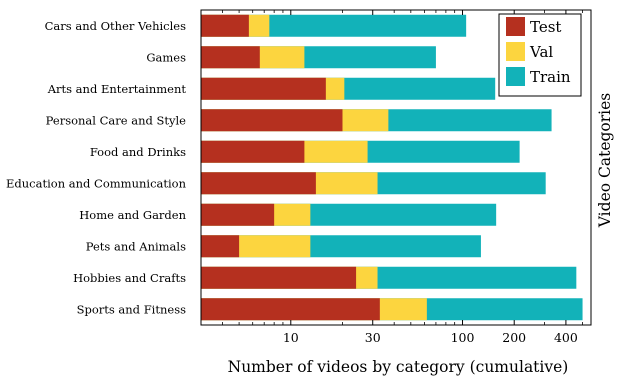 The image size is (624, 383). I want to click on category-label: Food and Drinks, so click(138, 152).